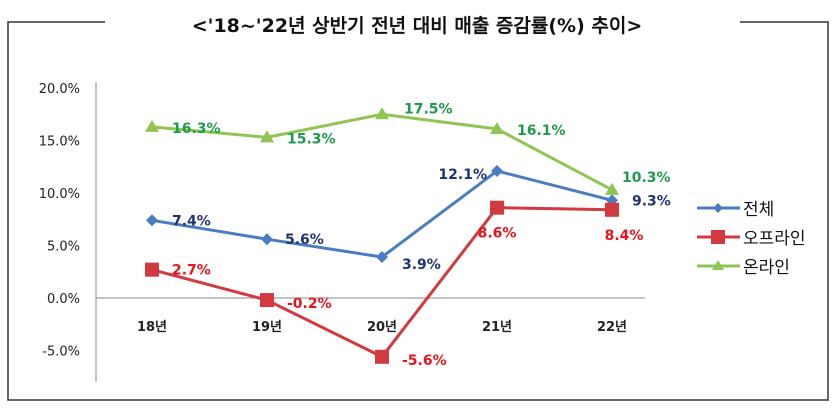  I want to click on data-label: -5.6%, so click(424, 361).